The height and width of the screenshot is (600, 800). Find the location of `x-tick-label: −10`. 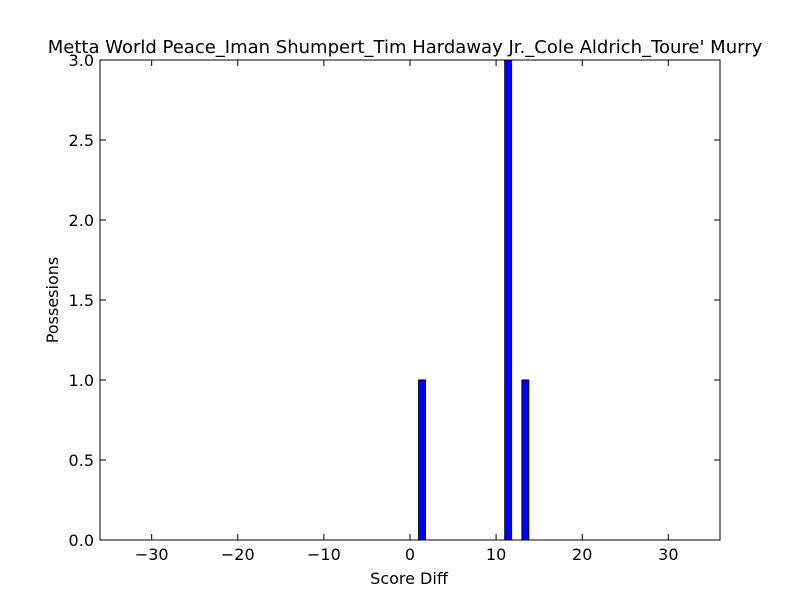

x-tick-label: −10 is located at coordinates (324, 554).